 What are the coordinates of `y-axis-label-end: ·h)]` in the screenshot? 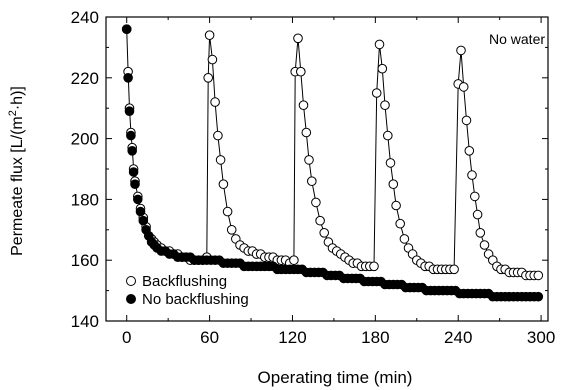 It's located at (17, 98).